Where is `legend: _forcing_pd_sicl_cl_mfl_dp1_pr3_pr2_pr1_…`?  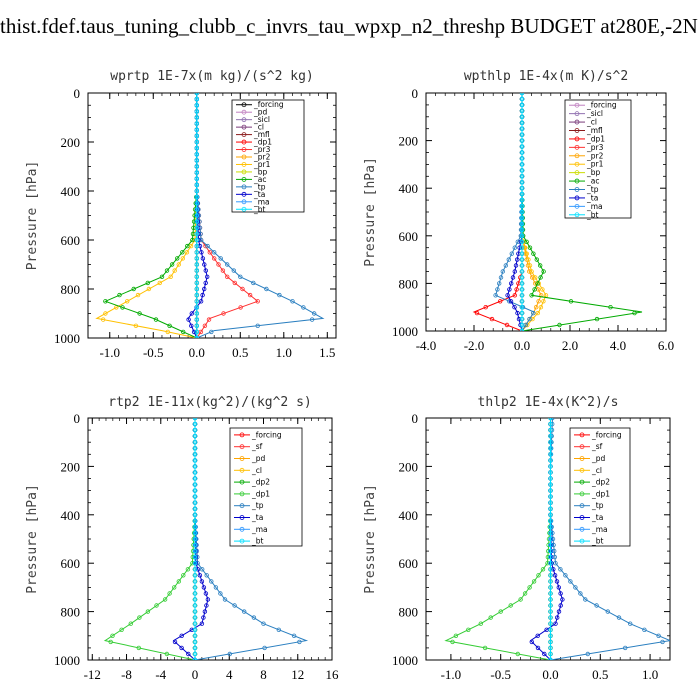
legend: _forcing_pd_sicl_cl_mfl_dp1_pr3_pr2_pr1_… is located at coordinates (268, 156).